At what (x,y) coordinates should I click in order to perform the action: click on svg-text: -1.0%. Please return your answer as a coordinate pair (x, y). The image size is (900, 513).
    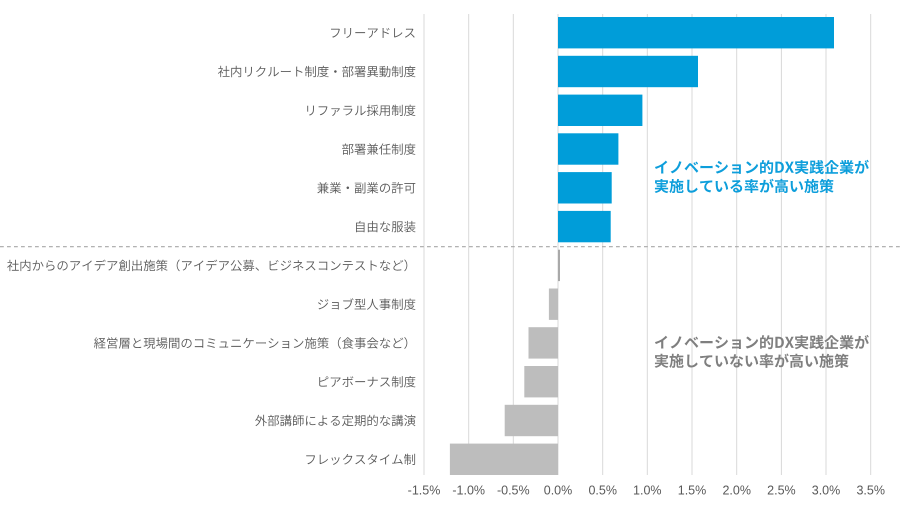
    Looking at the image, I should click on (468, 491).